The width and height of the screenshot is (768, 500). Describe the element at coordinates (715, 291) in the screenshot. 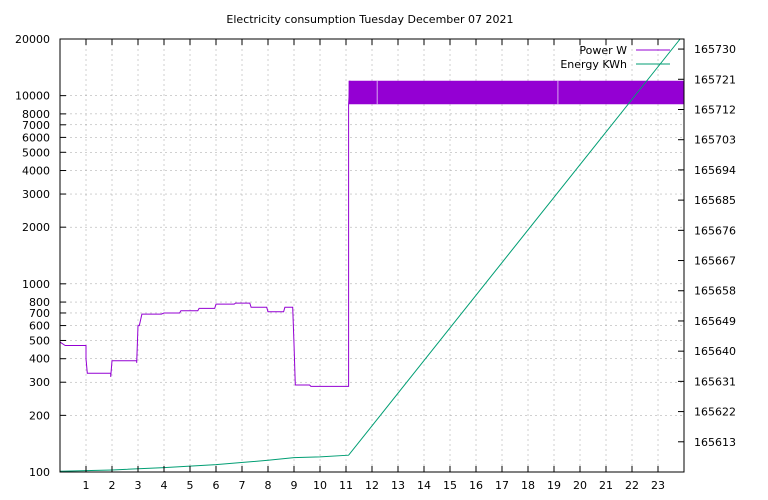

I see `y-right-tick-label: 165658` at that location.